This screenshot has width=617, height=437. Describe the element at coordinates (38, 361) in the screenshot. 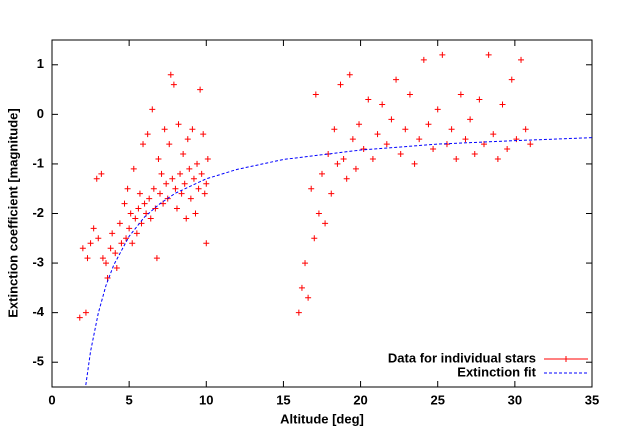

I see `y-tick-label: -5` at that location.